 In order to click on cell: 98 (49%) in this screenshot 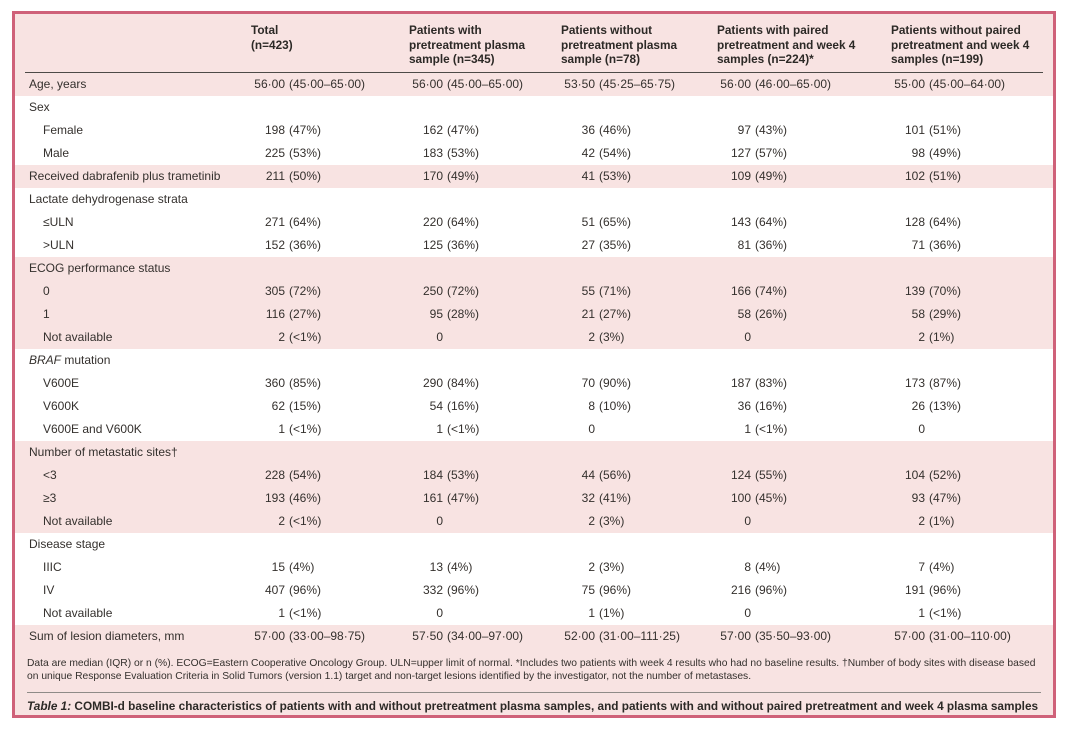, I will do `click(966, 153)`.